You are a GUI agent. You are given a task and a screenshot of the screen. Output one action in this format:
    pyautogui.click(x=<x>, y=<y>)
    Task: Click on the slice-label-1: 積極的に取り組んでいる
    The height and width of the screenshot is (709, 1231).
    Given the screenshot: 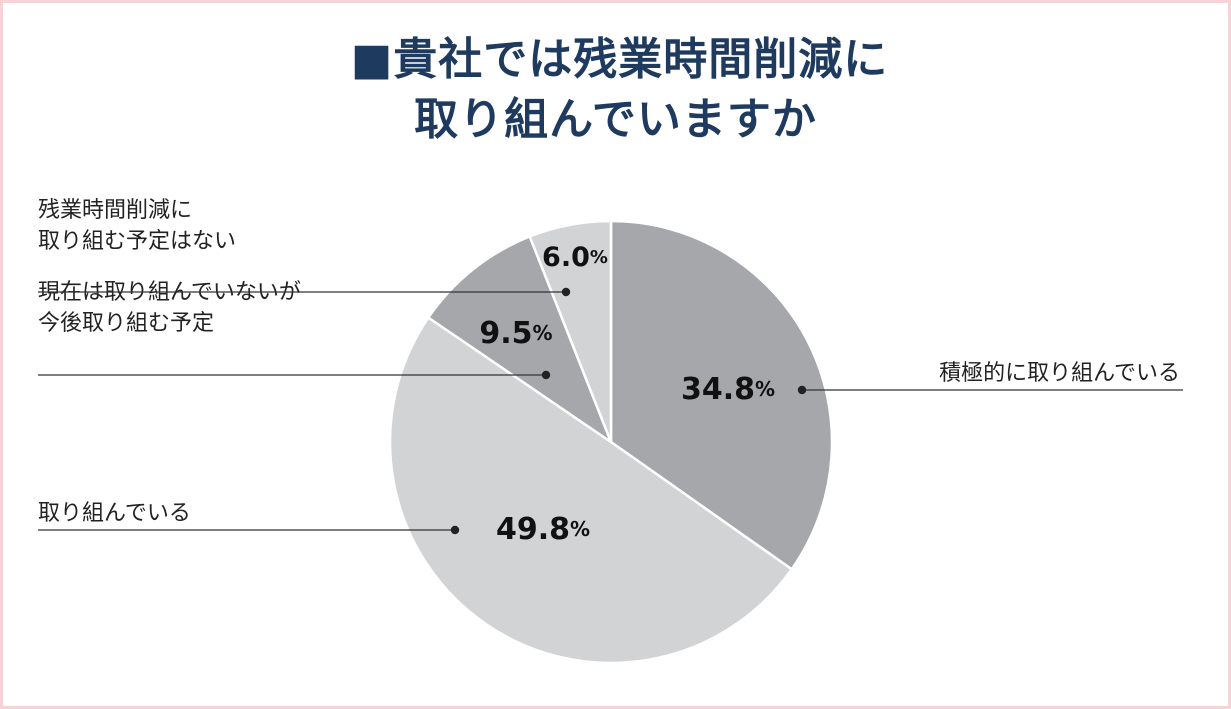 What is the action you would take?
    pyautogui.click(x=1059, y=373)
    